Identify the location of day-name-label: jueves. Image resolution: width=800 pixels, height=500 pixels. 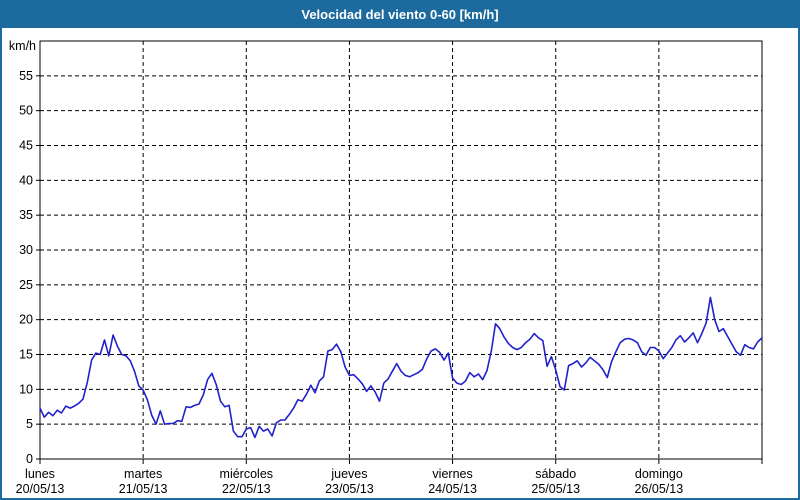
(348, 474).